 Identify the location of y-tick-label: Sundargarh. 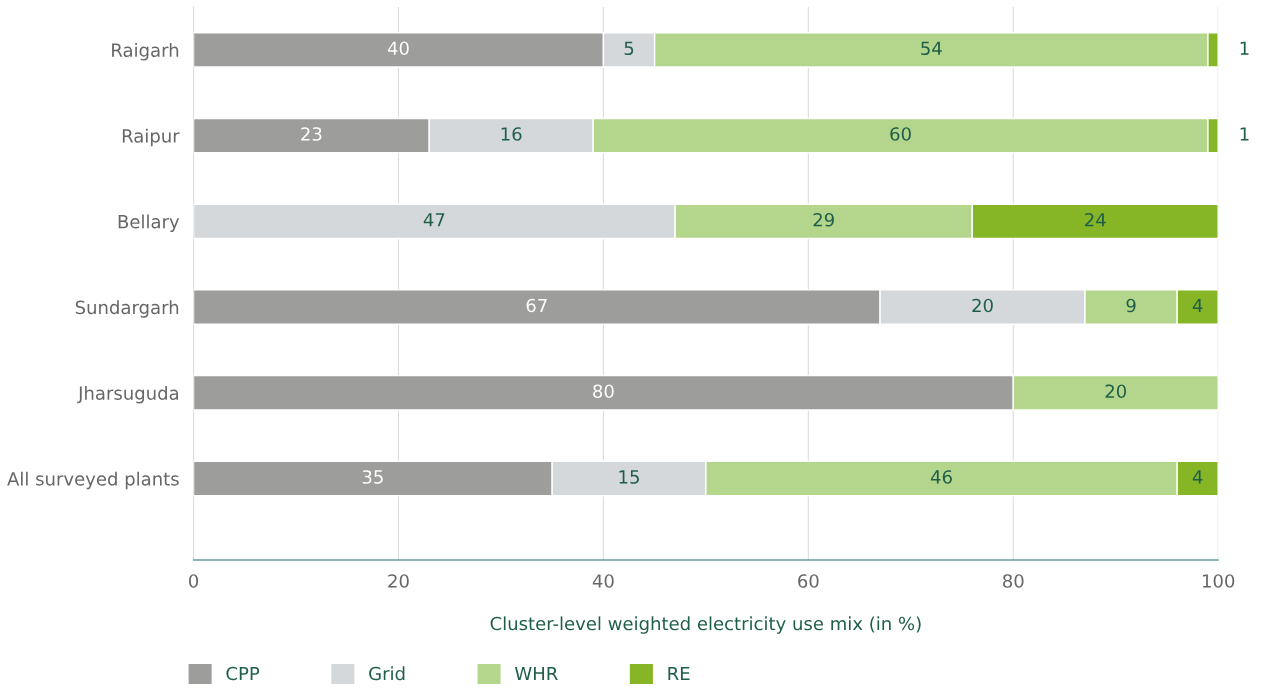
(127, 309).